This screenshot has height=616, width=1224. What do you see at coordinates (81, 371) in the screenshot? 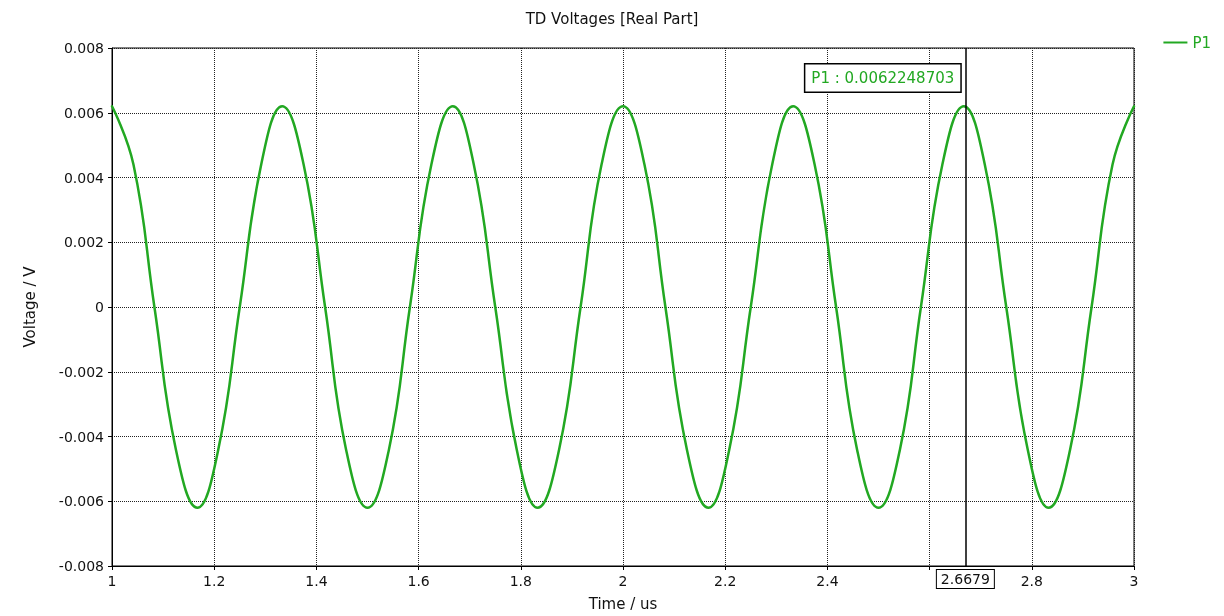
I see `y-tick-label: -0.002` at bounding box center [81, 371].